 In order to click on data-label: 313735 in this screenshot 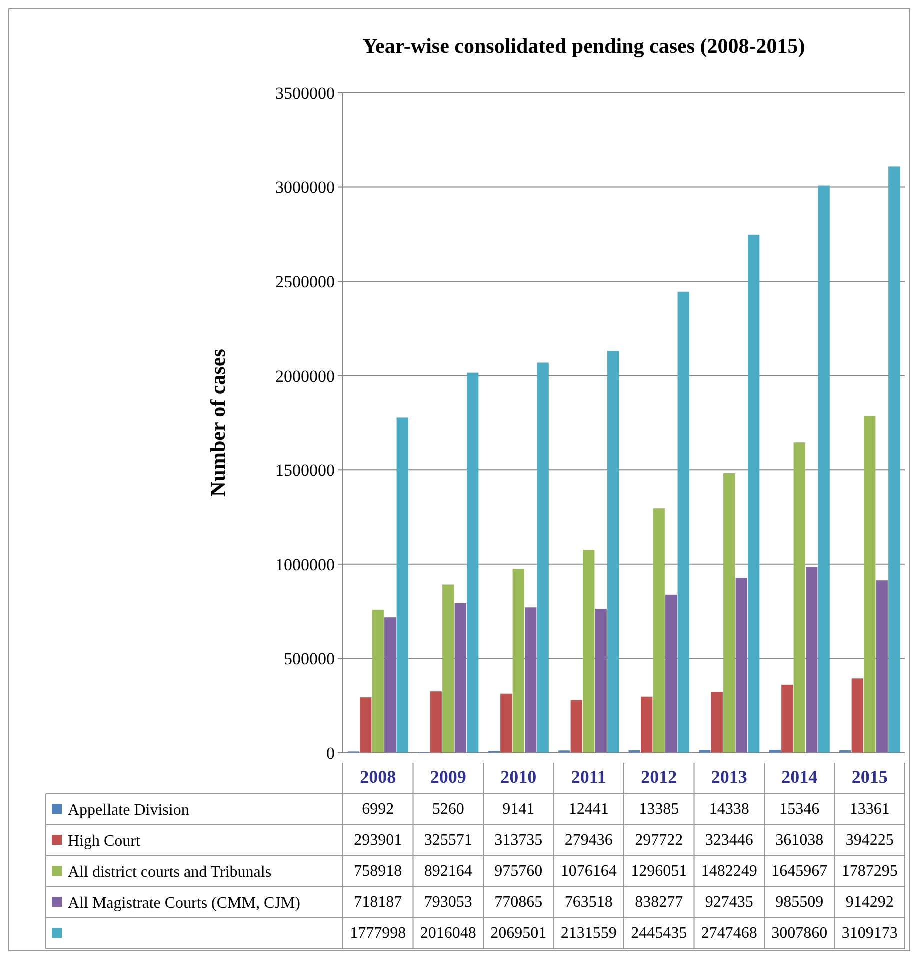, I will do `click(518, 840)`.